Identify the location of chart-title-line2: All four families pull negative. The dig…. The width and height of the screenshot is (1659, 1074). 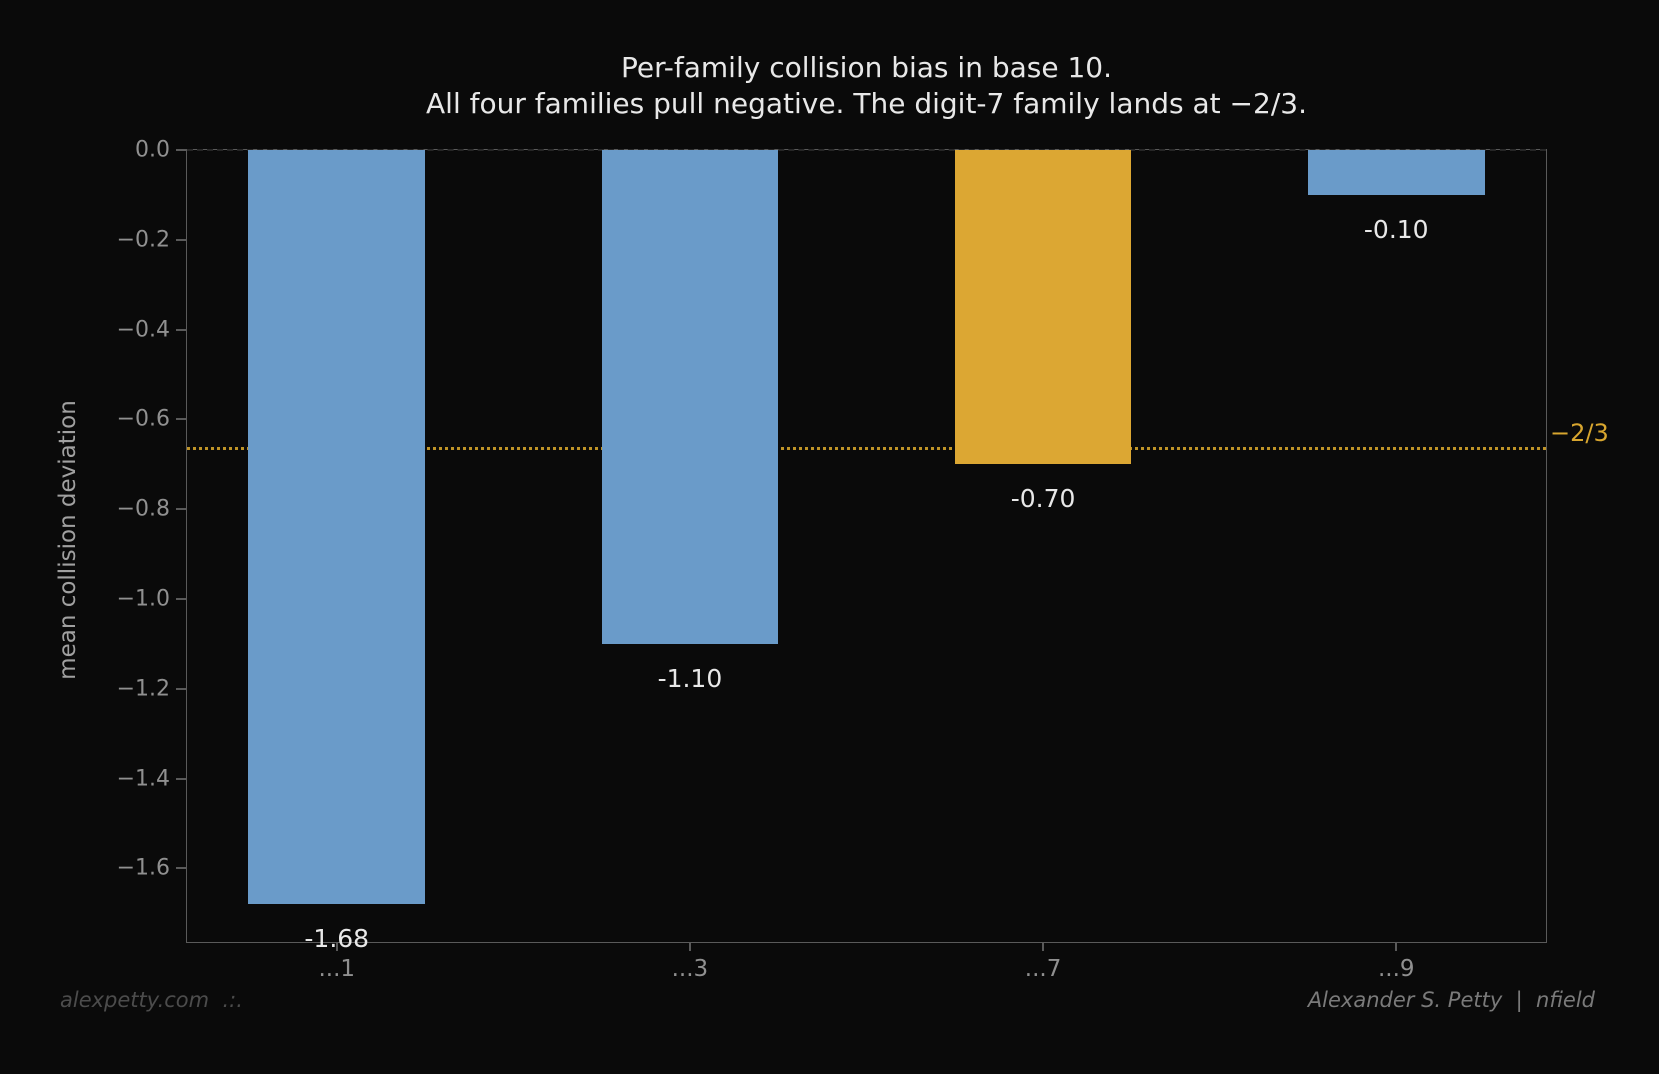
(866, 103).